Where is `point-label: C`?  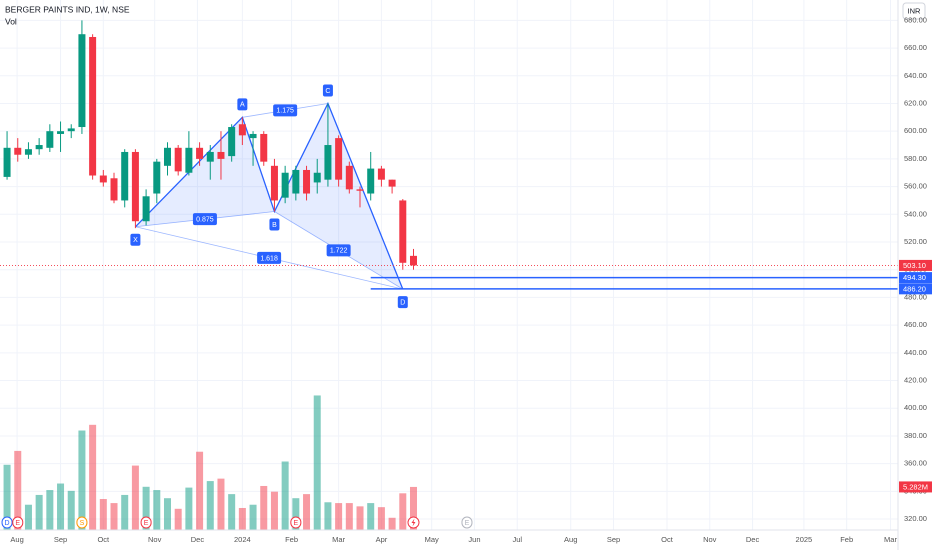 point-label: C is located at coordinates (327, 91).